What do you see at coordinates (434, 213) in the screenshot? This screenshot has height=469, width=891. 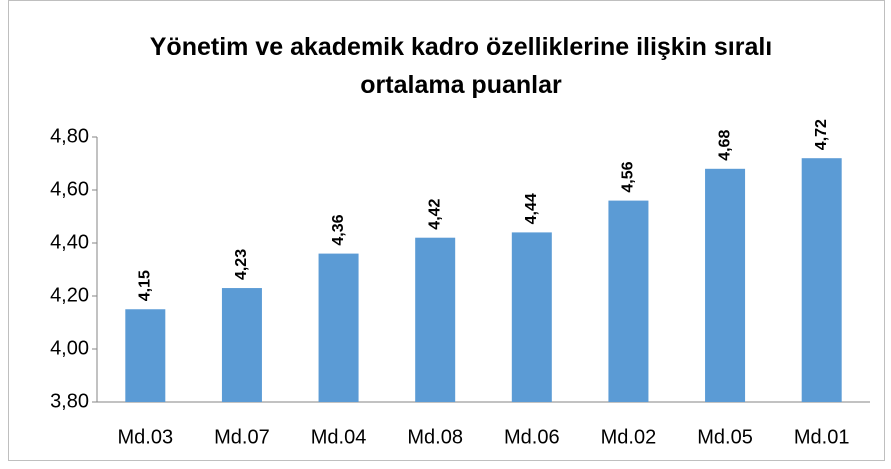 I see `value-label: 4,42` at bounding box center [434, 213].